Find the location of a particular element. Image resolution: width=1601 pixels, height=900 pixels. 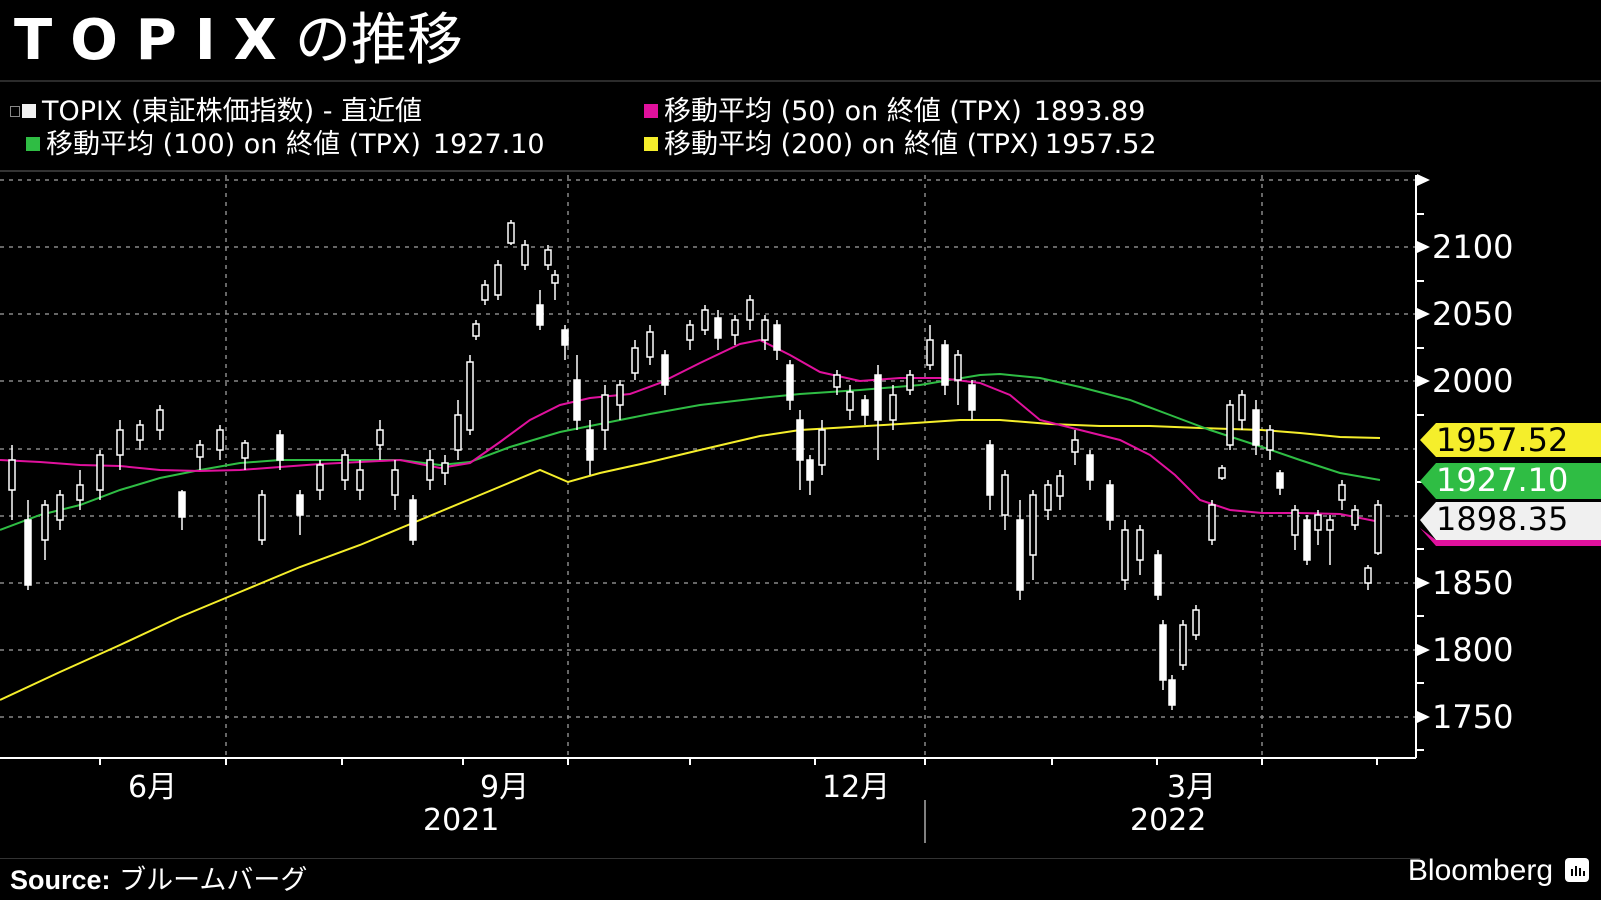

x-year-label: 2021 is located at coordinates (461, 820).